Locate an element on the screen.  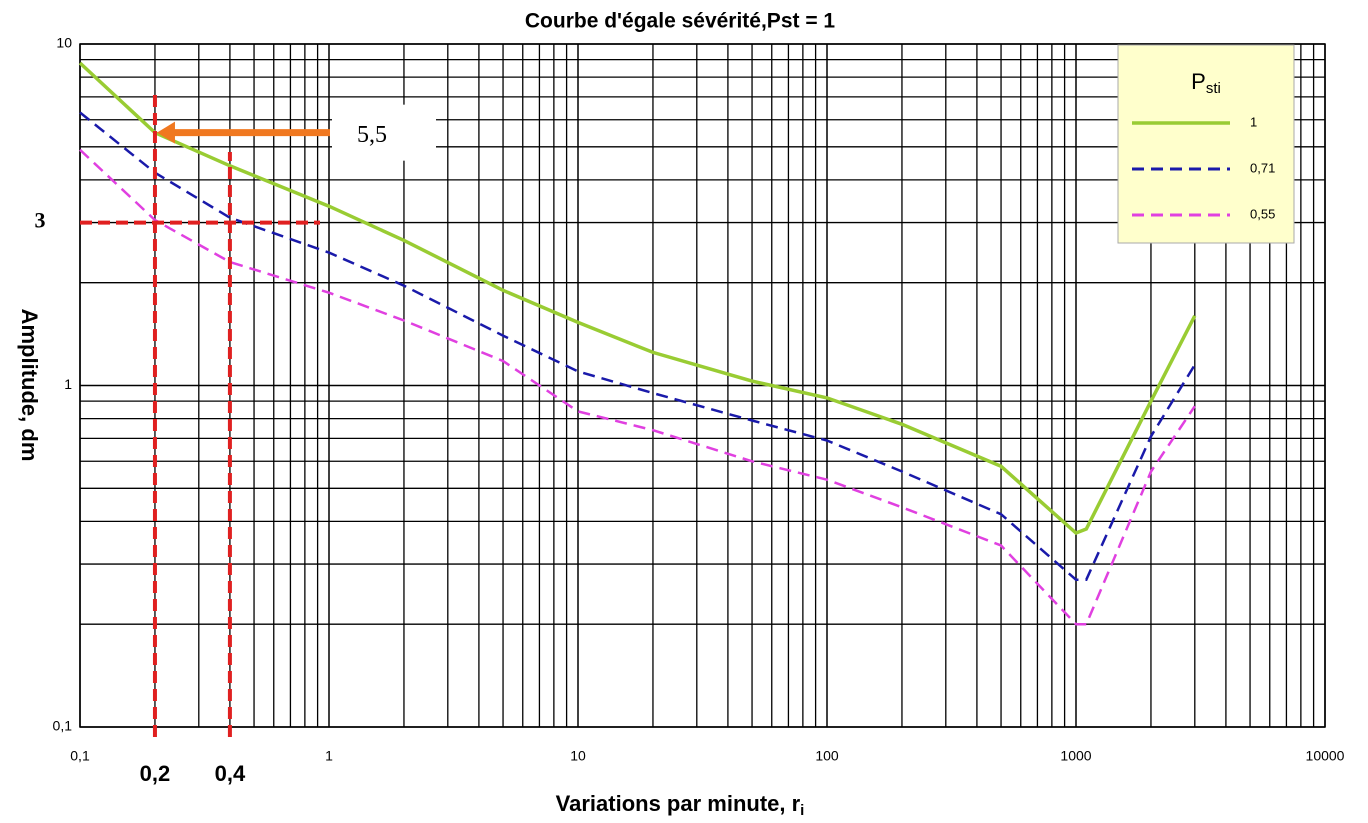
annotation: 0,2 is located at coordinates (155, 773).